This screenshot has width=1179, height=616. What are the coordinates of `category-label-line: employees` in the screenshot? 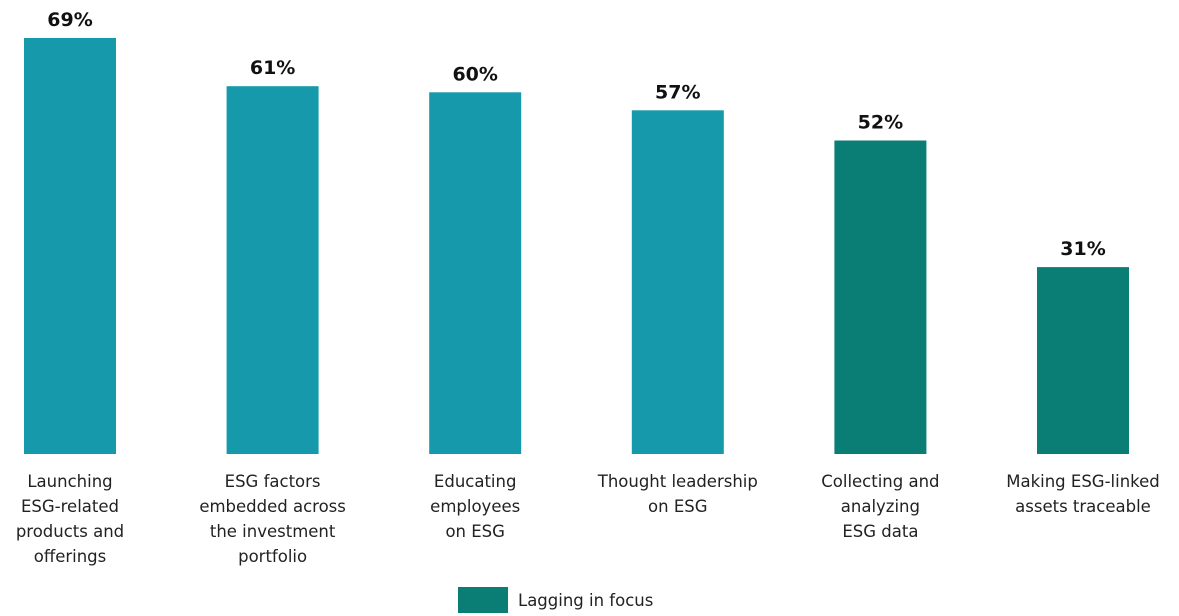 It's located at (475, 506).